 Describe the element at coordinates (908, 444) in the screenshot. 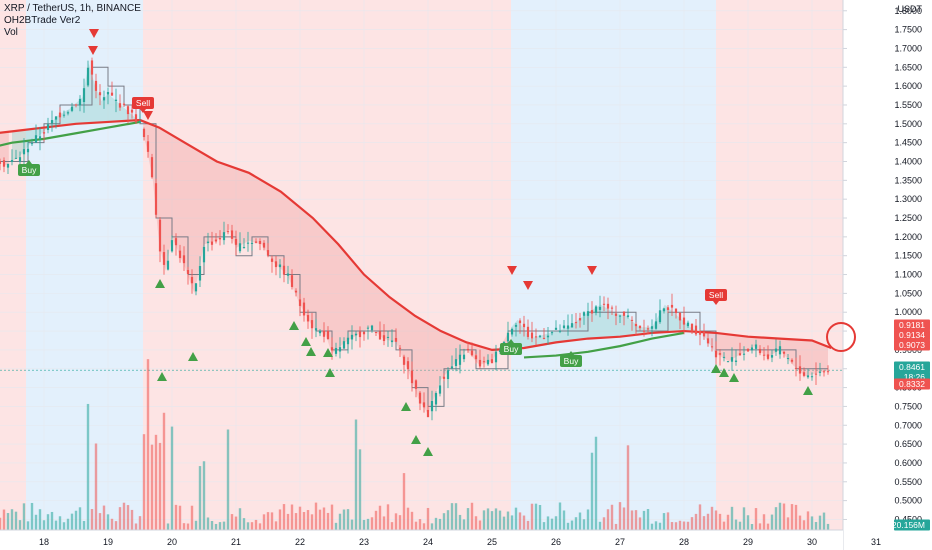

I see `price-tick-label: 0.6500` at that location.